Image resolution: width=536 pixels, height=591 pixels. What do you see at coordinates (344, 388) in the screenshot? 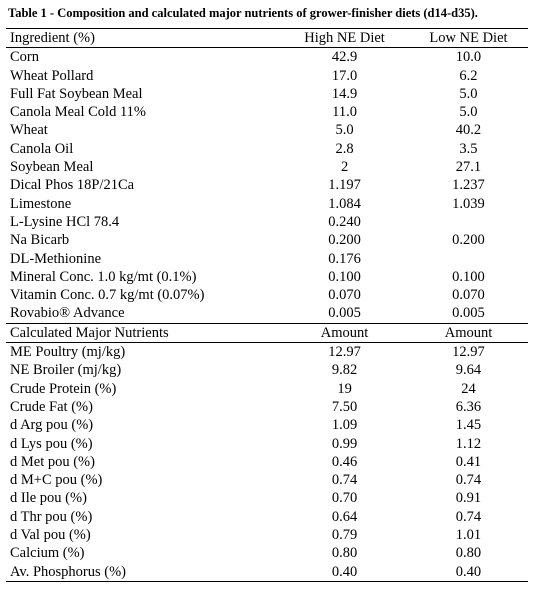
I see `nutrient-high-ne-cell: 19` at bounding box center [344, 388].